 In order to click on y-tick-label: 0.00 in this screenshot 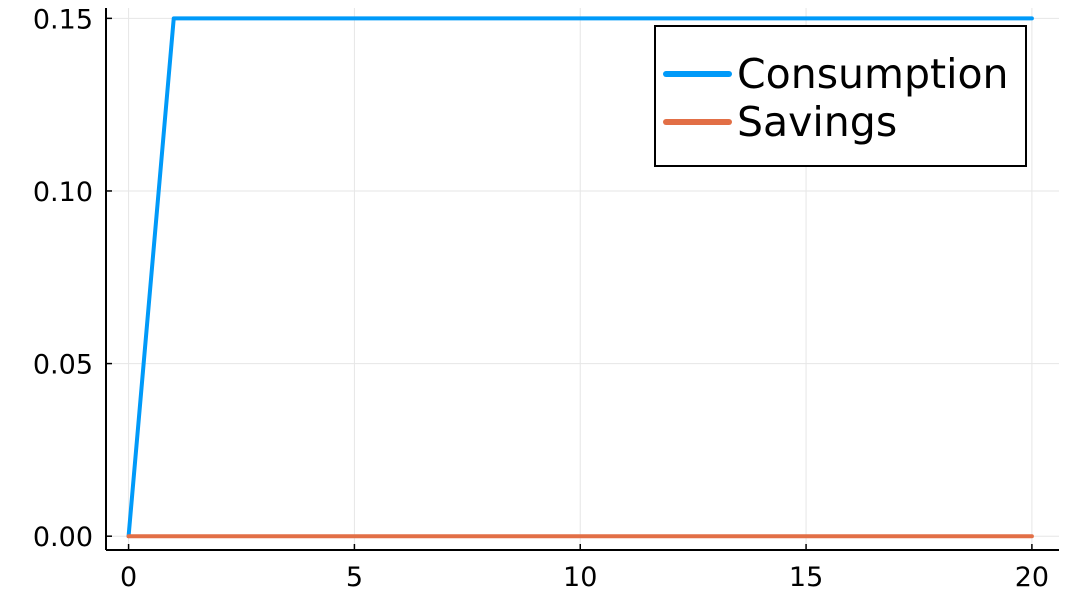, I will do `click(63, 537)`.